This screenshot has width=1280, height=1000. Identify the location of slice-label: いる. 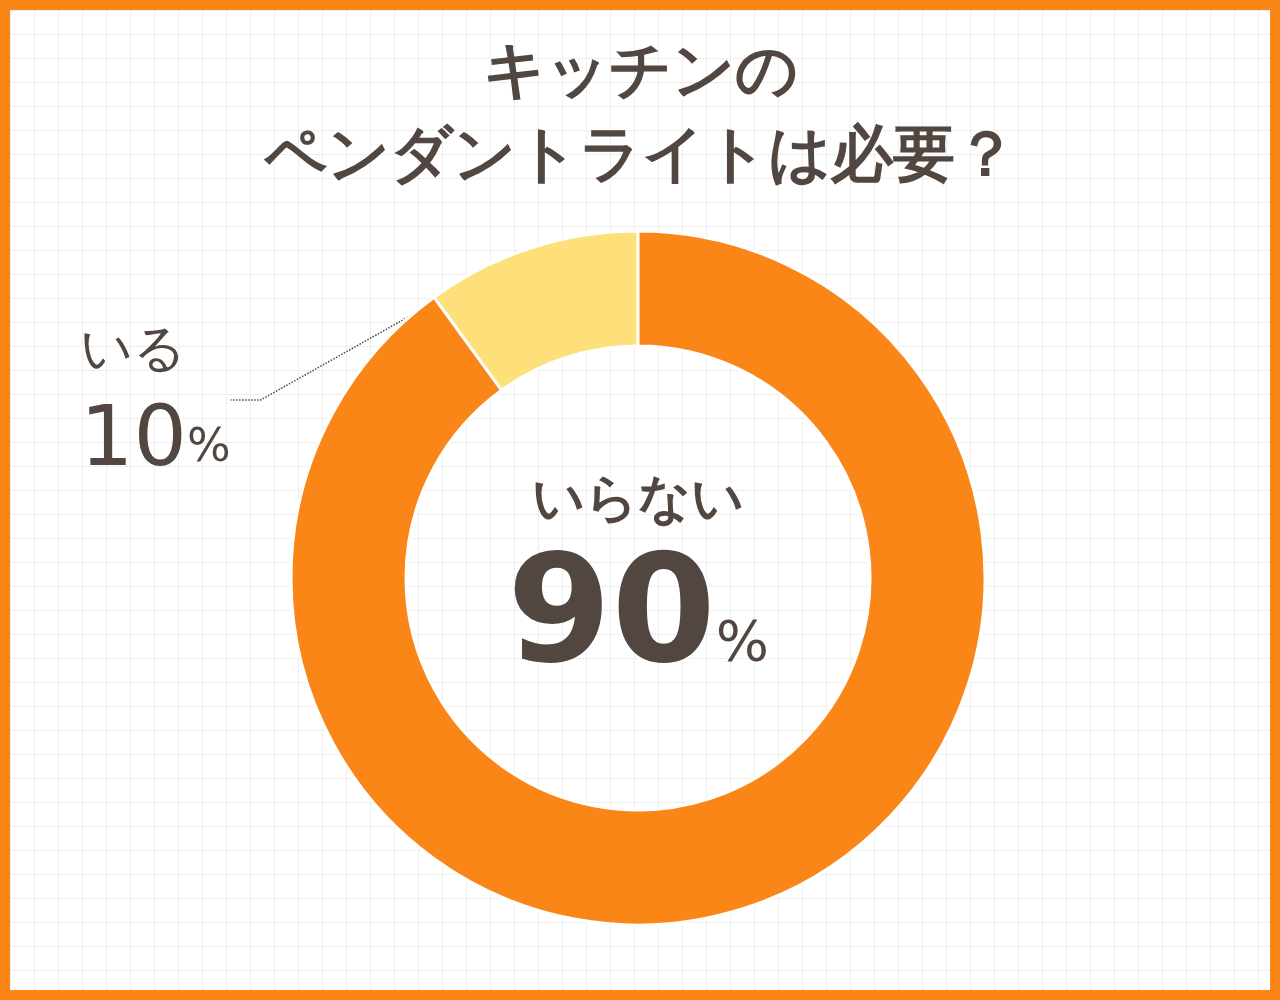
(133, 348).